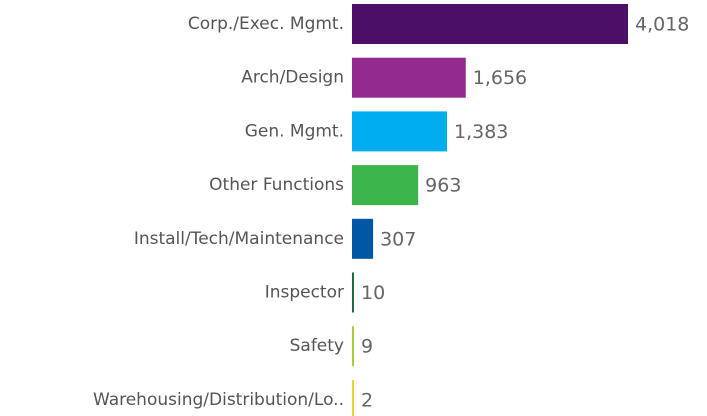 The image size is (707, 416). What do you see at coordinates (266, 24) in the screenshot?
I see `category-label: Corp./Exec. Mgmt.` at bounding box center [266, 24].